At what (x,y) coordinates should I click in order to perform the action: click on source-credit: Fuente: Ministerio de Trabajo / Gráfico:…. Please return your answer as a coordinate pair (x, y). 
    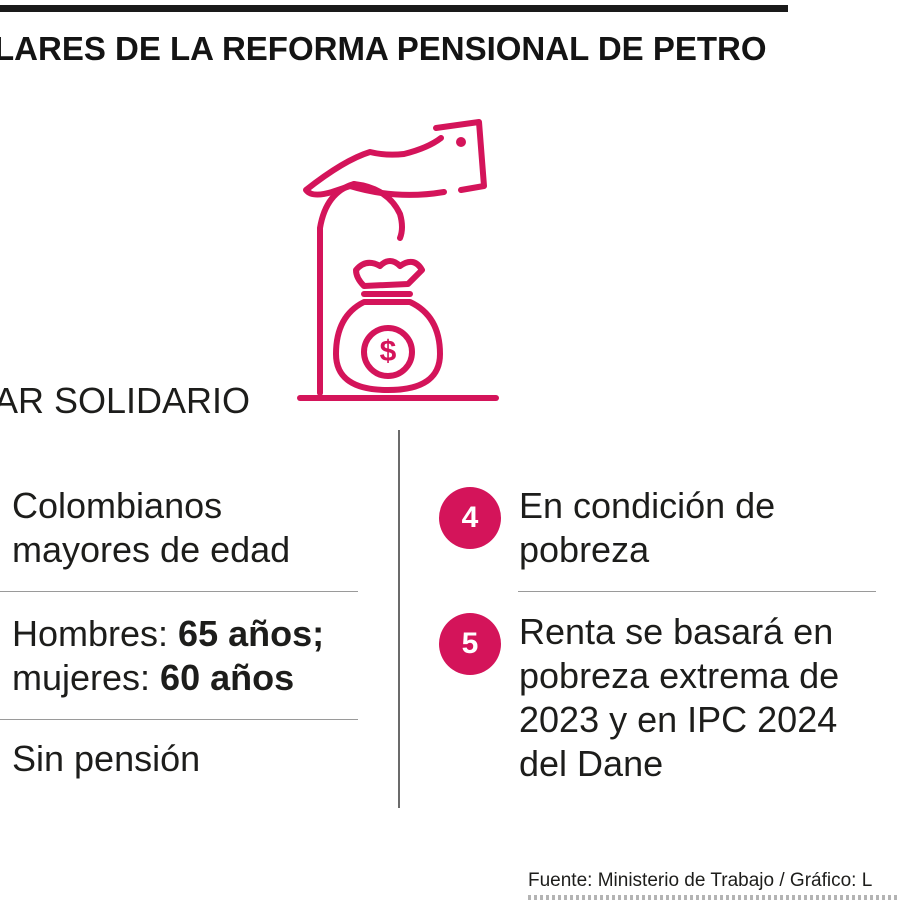
    Looking at the image, I should click on (700, 880).